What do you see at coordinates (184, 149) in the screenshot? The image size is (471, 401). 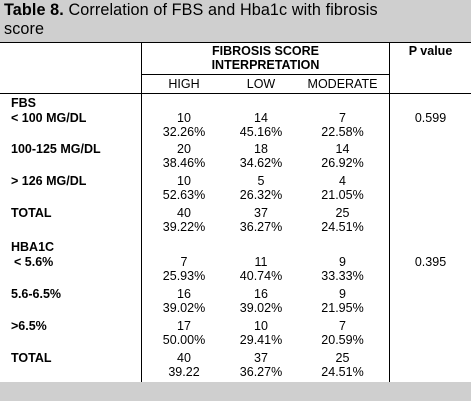 I see `fbs-high-count: 20` at bounding box center [184, 149].